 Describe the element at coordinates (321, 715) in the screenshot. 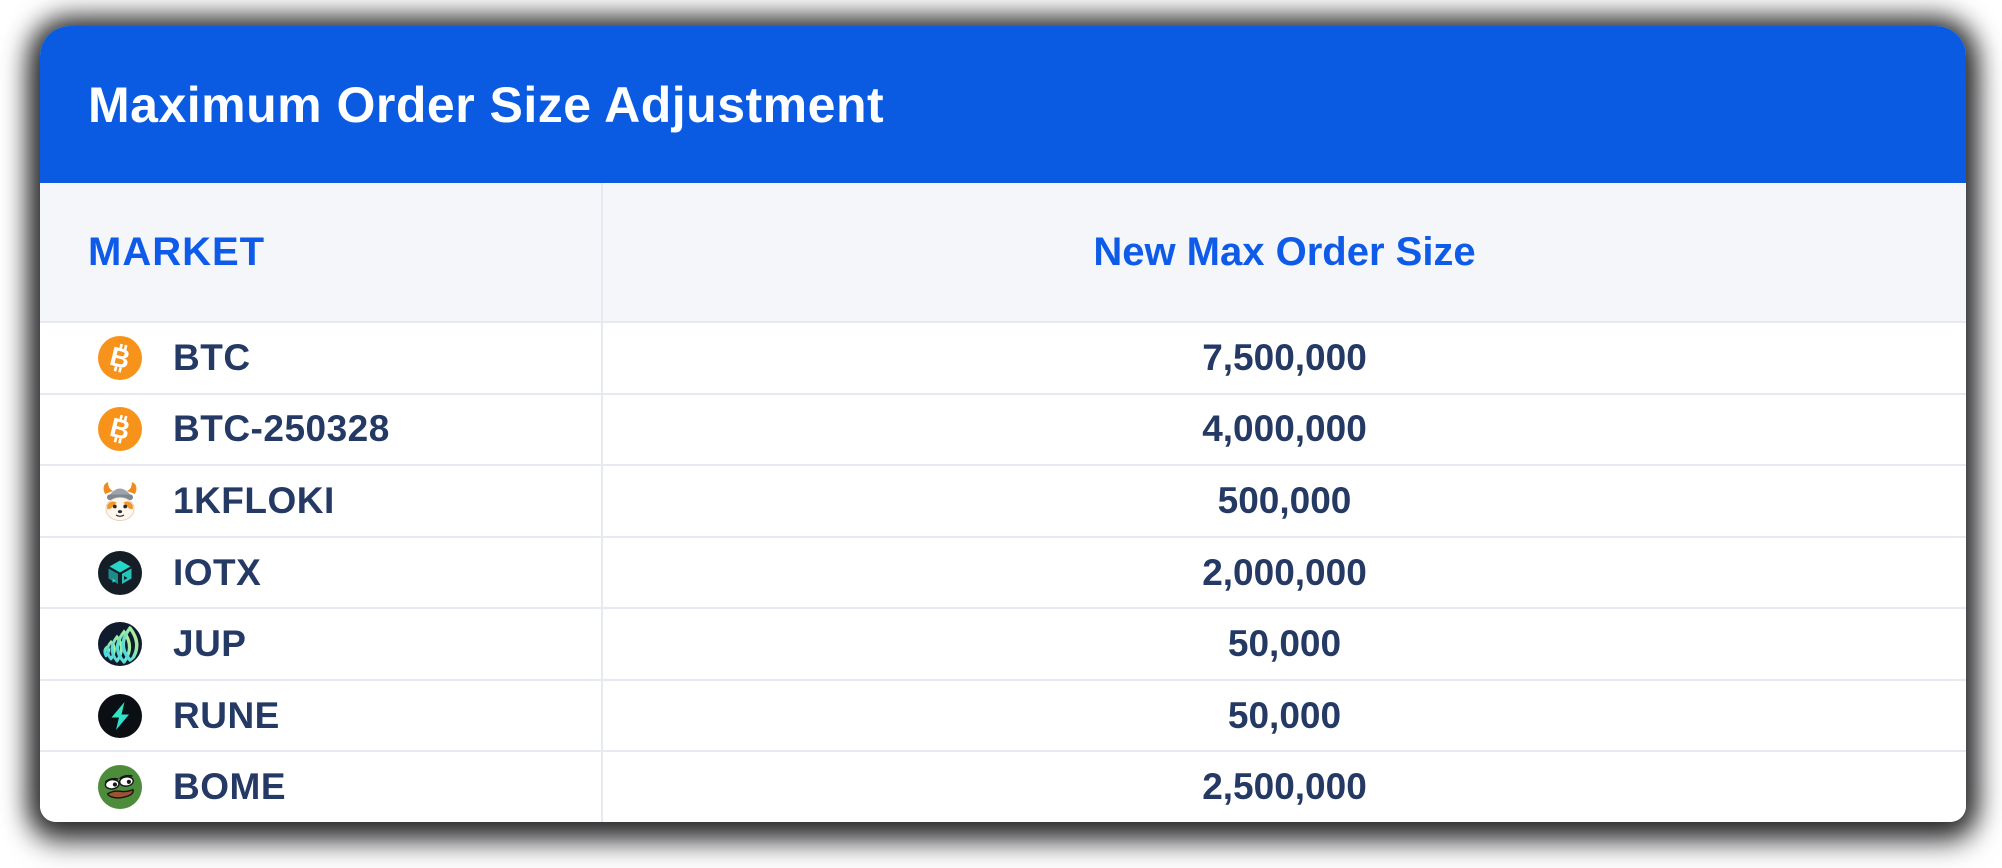

I see `market-cell: RUNE` at that location.